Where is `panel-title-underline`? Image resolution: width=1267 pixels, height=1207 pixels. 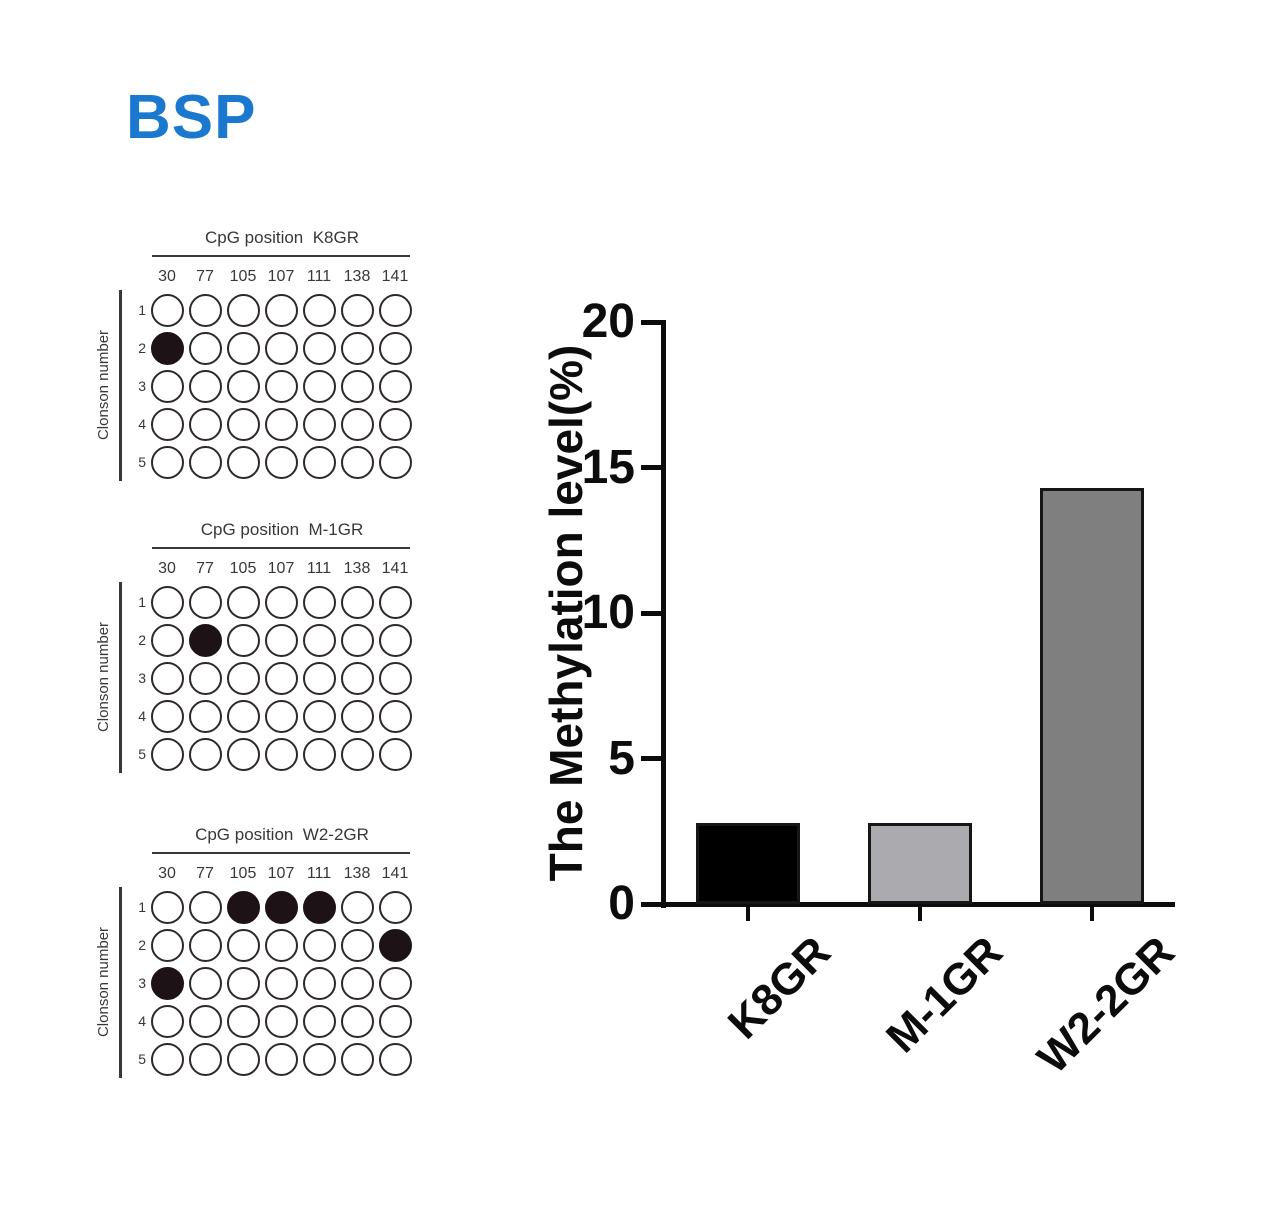
panel-title-underline is located at coordinates (281, 853).